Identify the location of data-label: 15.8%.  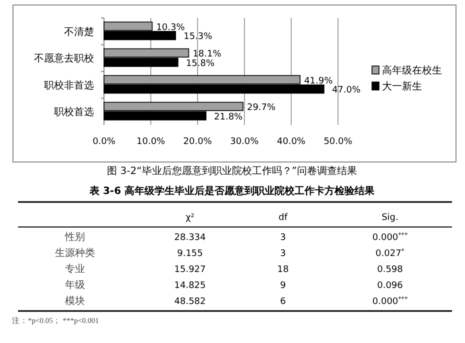
(200, 63).